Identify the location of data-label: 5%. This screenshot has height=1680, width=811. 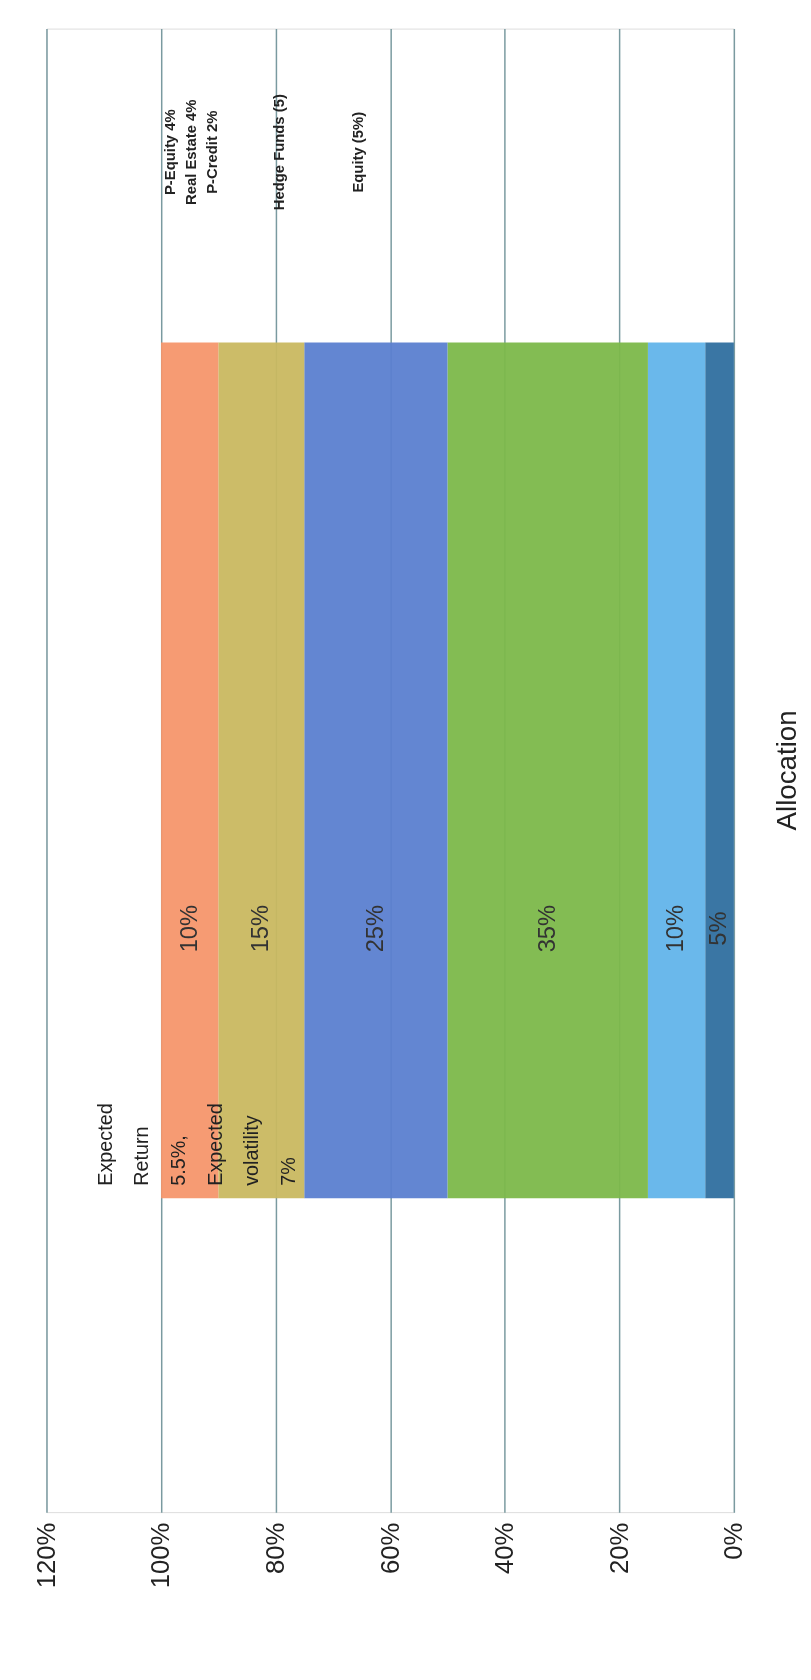
(718, 928).